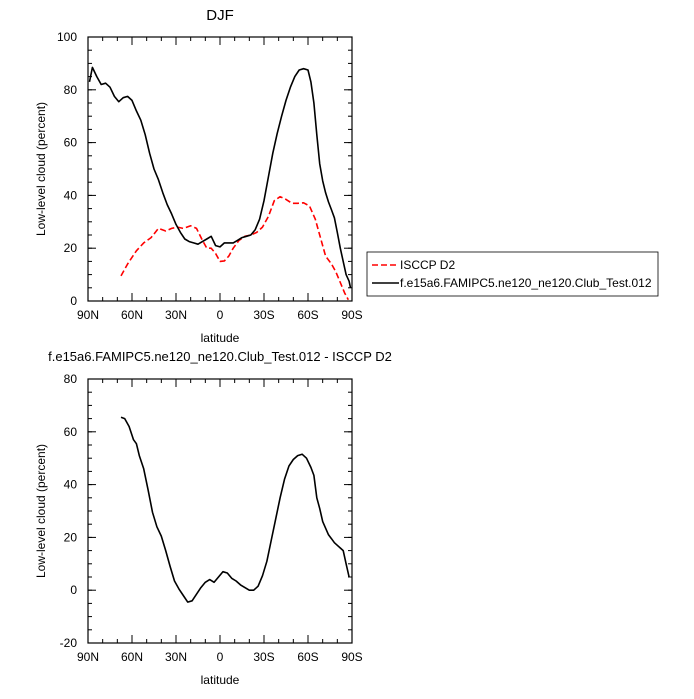 This screenshot has width=694, height=699. I want to click on plot-frame, so click(220, 511).